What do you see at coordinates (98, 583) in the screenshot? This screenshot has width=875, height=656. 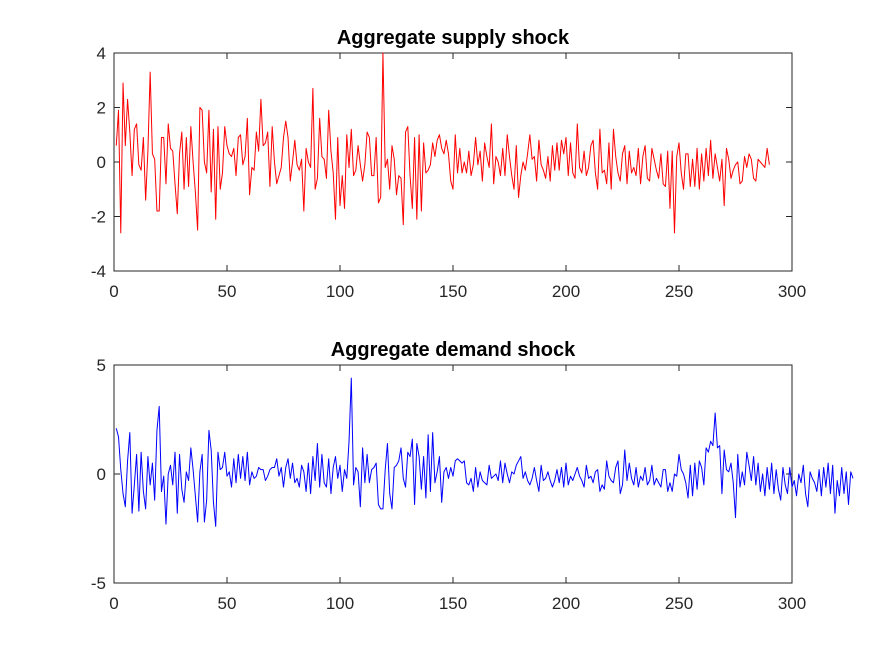 I see `demand-y-tick-label: -5` at bounding box center [98, 583].